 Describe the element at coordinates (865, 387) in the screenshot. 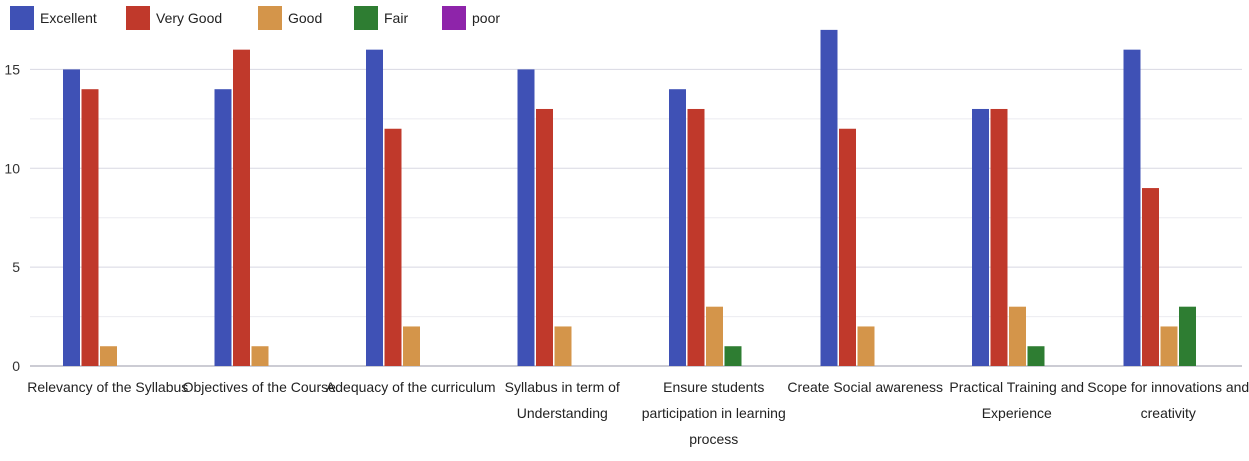

I see `x-category-label: Create Social awareness` at that location.